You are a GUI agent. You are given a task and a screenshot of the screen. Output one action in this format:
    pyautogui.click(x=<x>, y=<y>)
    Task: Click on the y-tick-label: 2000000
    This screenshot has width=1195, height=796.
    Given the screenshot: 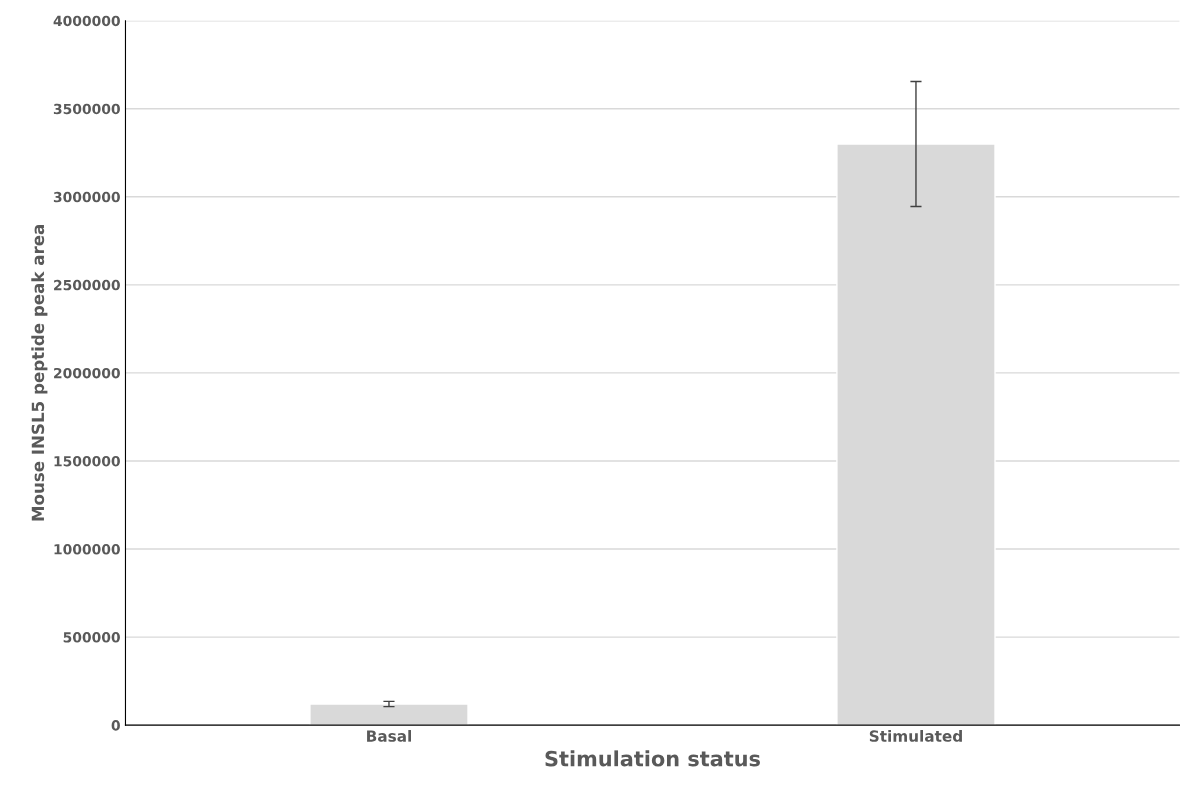 What is the action you would take?
    pyautogui.click(x=87, y=373)
    